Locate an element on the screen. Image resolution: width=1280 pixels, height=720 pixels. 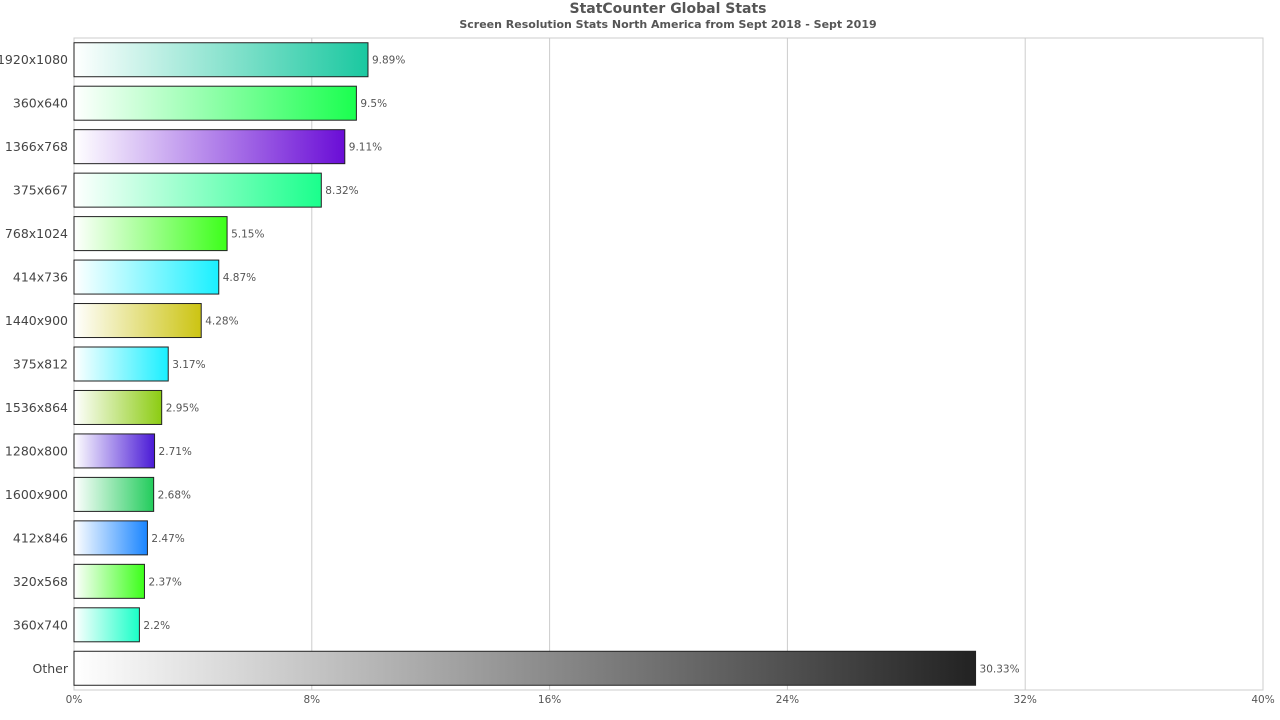
chart-title: StatCounter Global Stats is located at coordinates (668, 9).